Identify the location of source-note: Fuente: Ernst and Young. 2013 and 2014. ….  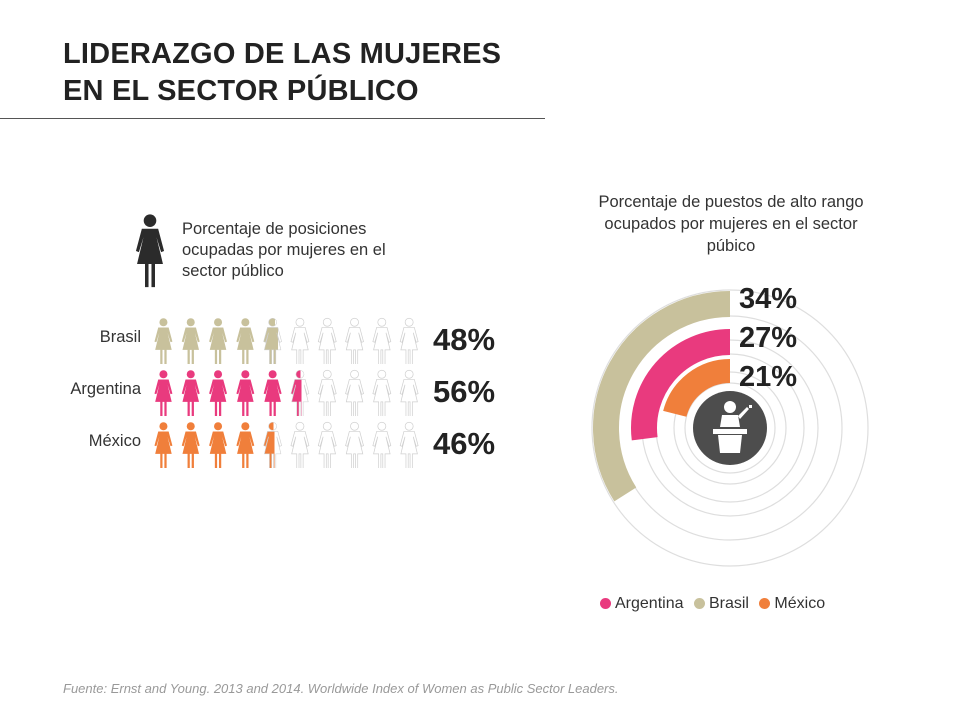
(341, 688).